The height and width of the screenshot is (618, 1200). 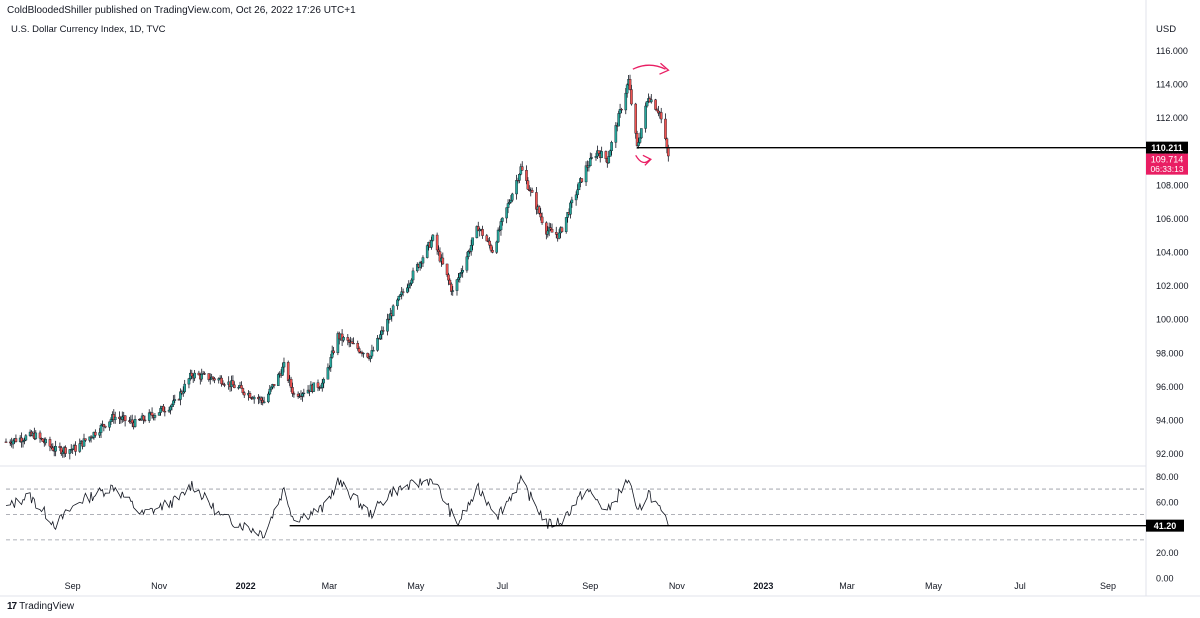 What do you see at coordinates (88, 29) in the screenshot?
I see `symbol-title: U.S. Dollar Currency Index, 1D, TVC` at bounding box center [88, 29].